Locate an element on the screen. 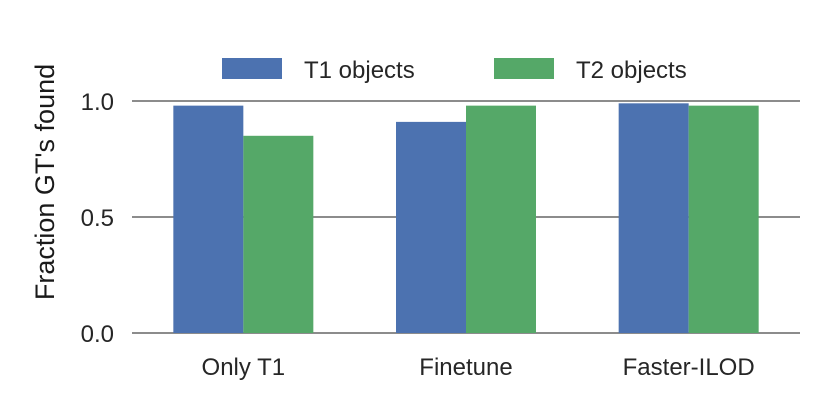  y-tick-label-0: 0.0 is located at coordinates (97, 334).